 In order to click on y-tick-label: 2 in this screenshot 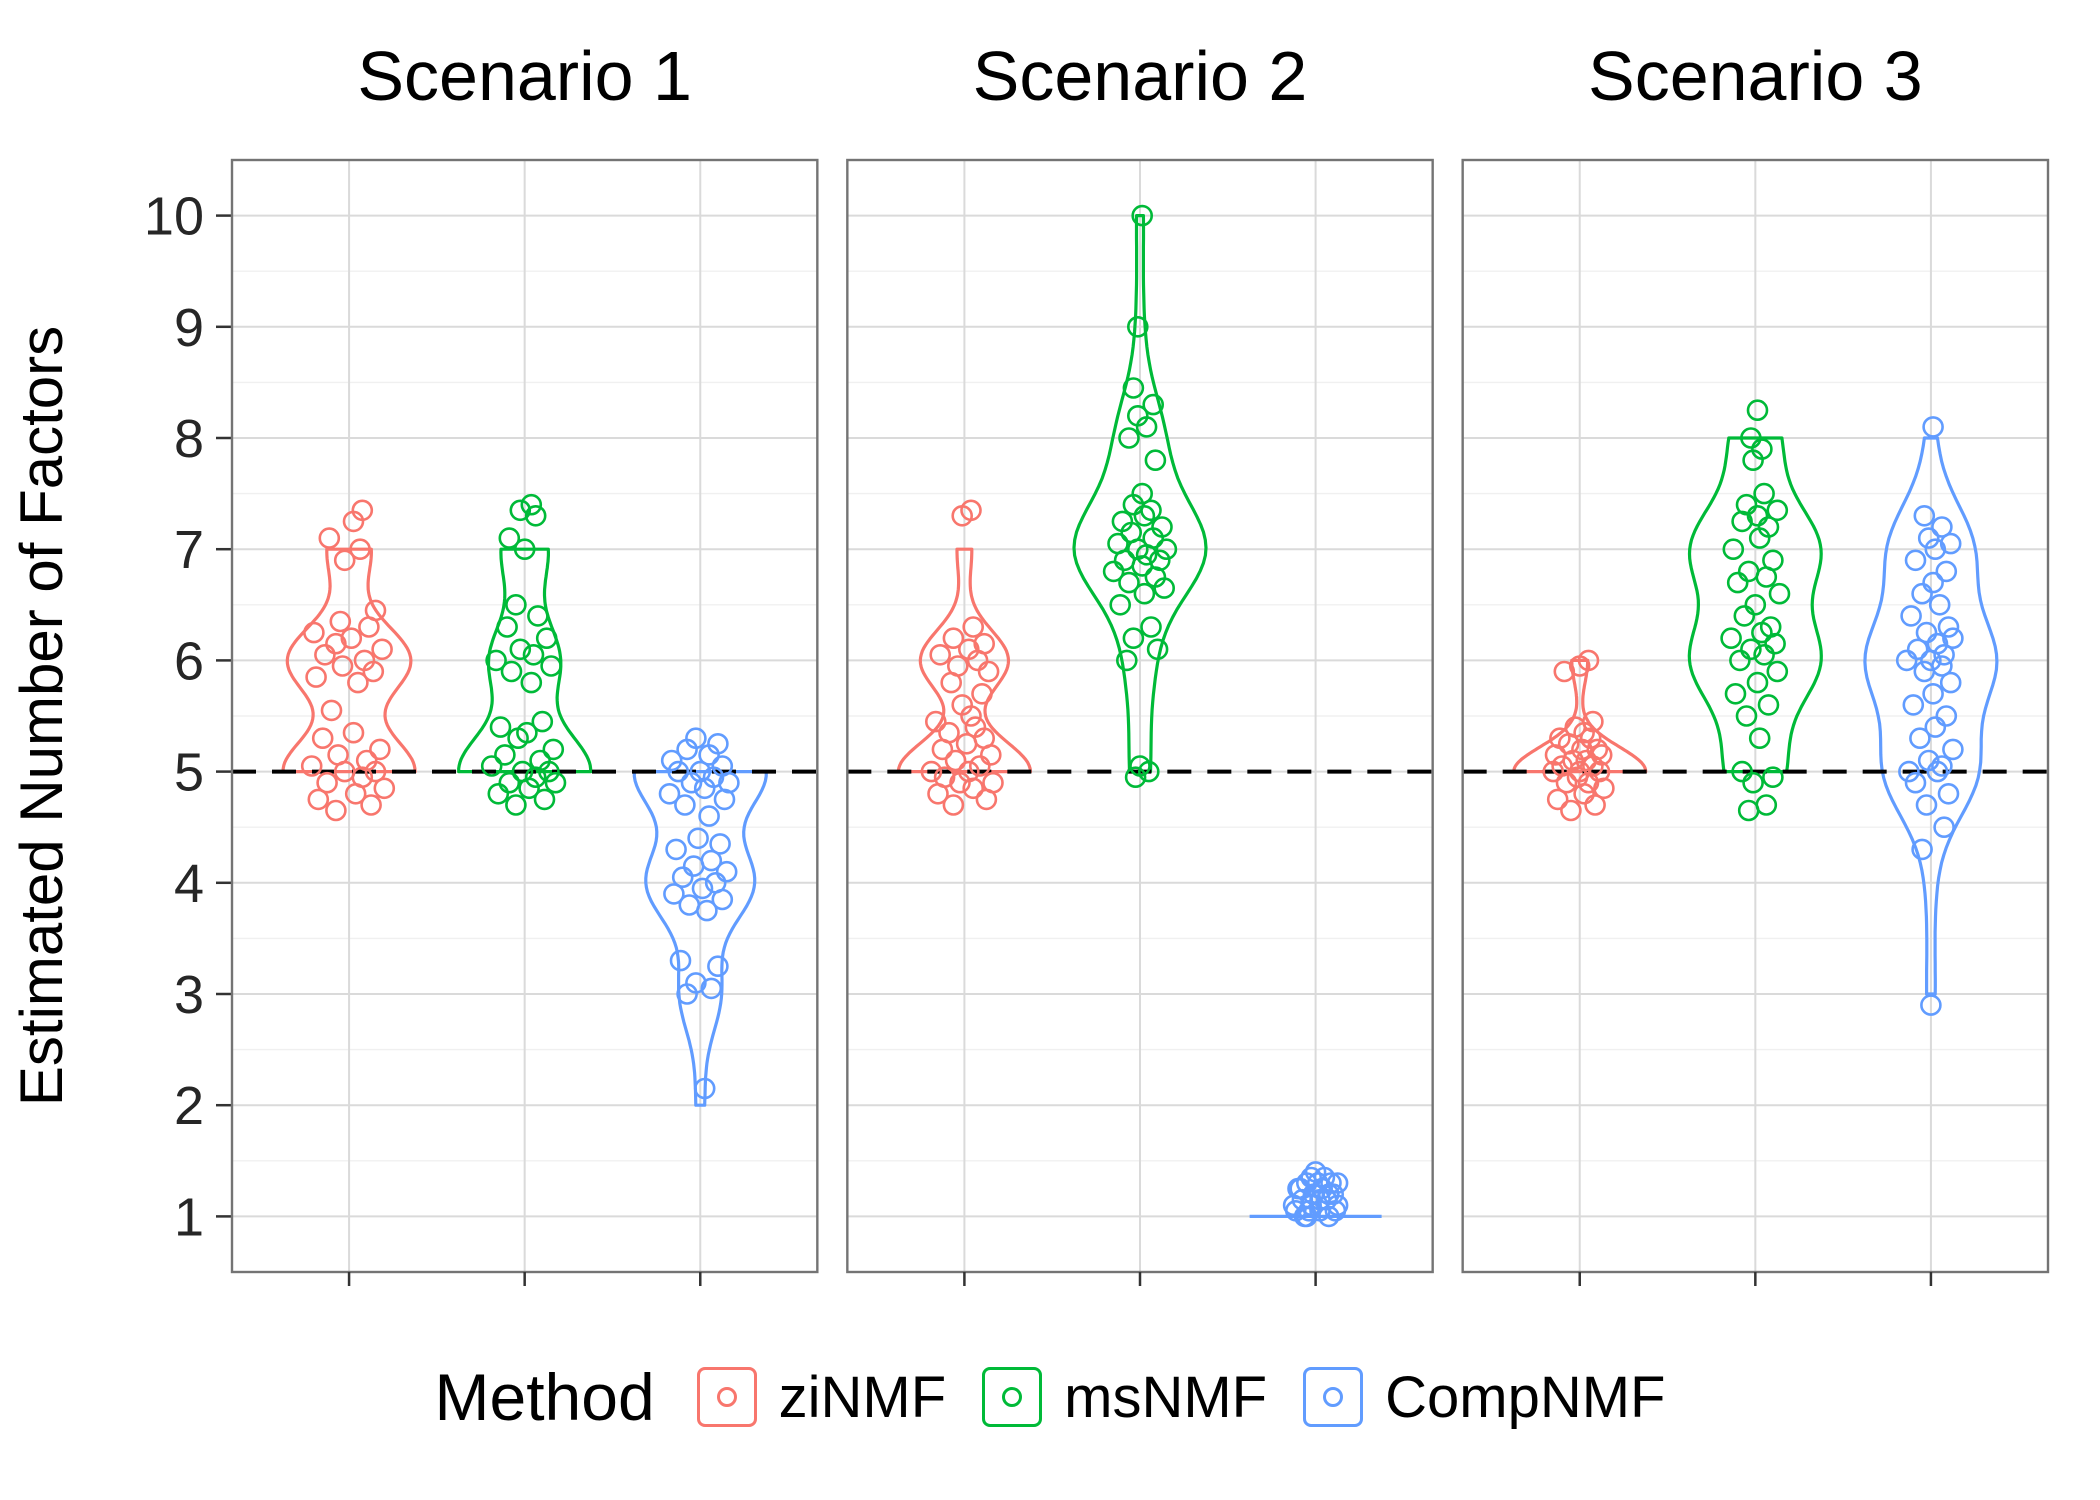, I will do `click(189, 1106)`.